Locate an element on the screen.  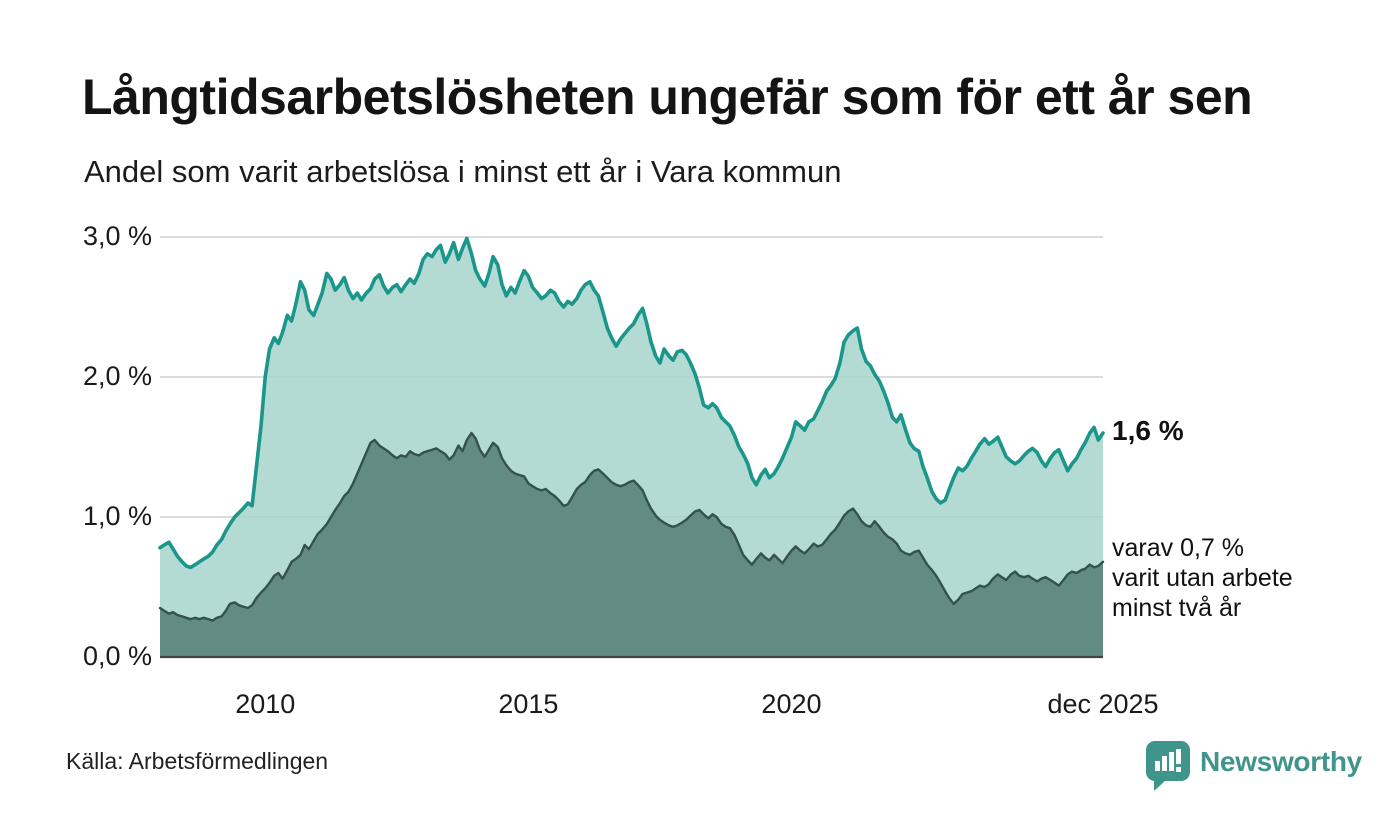
y-axis-tick-label: 0,0 % is located at coordinates (117, 656).